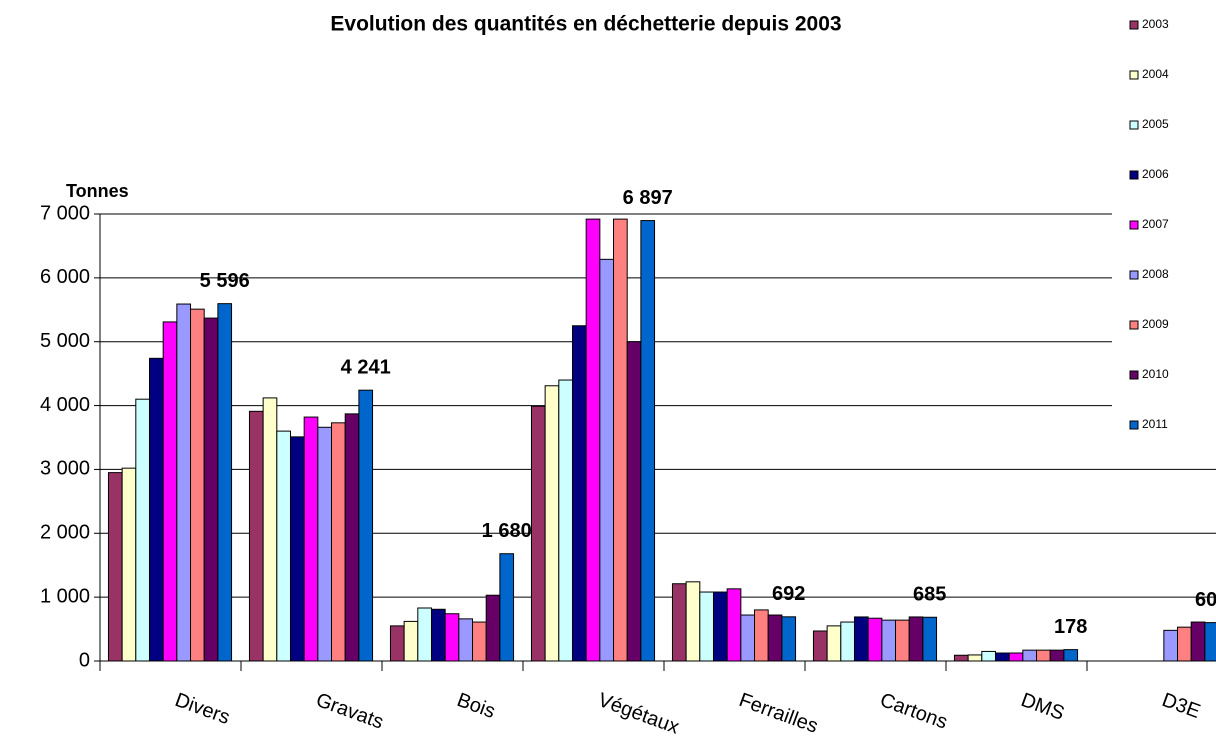  I want to click on legend-box, so click(1164, 224).